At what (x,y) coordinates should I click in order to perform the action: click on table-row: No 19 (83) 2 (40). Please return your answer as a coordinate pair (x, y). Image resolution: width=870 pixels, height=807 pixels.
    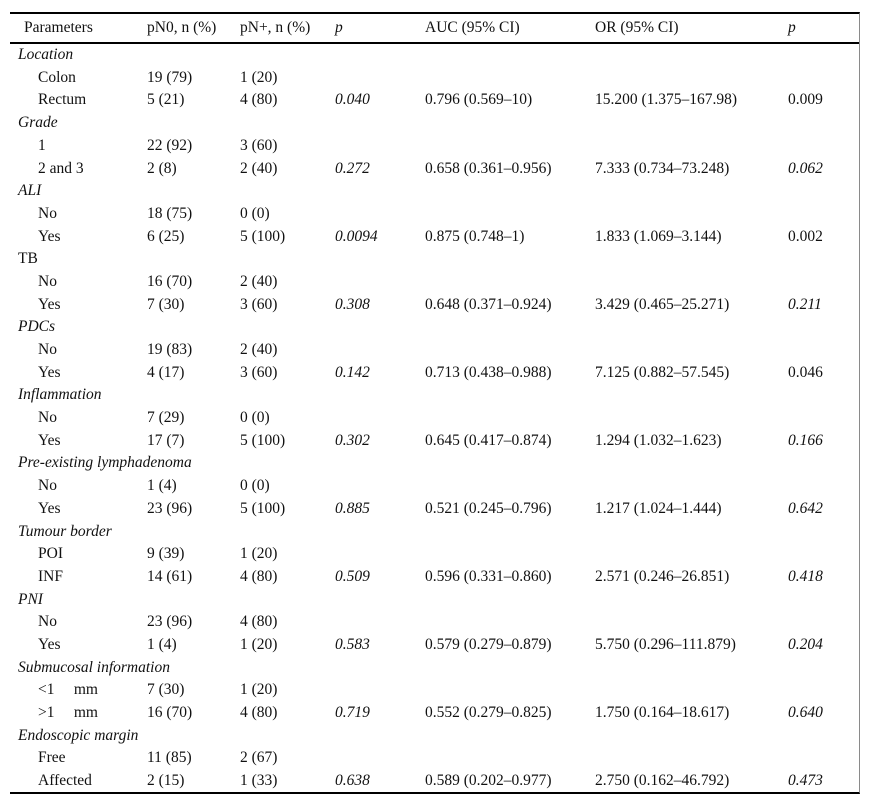
    Looking at the image, I should click on (434, 349).